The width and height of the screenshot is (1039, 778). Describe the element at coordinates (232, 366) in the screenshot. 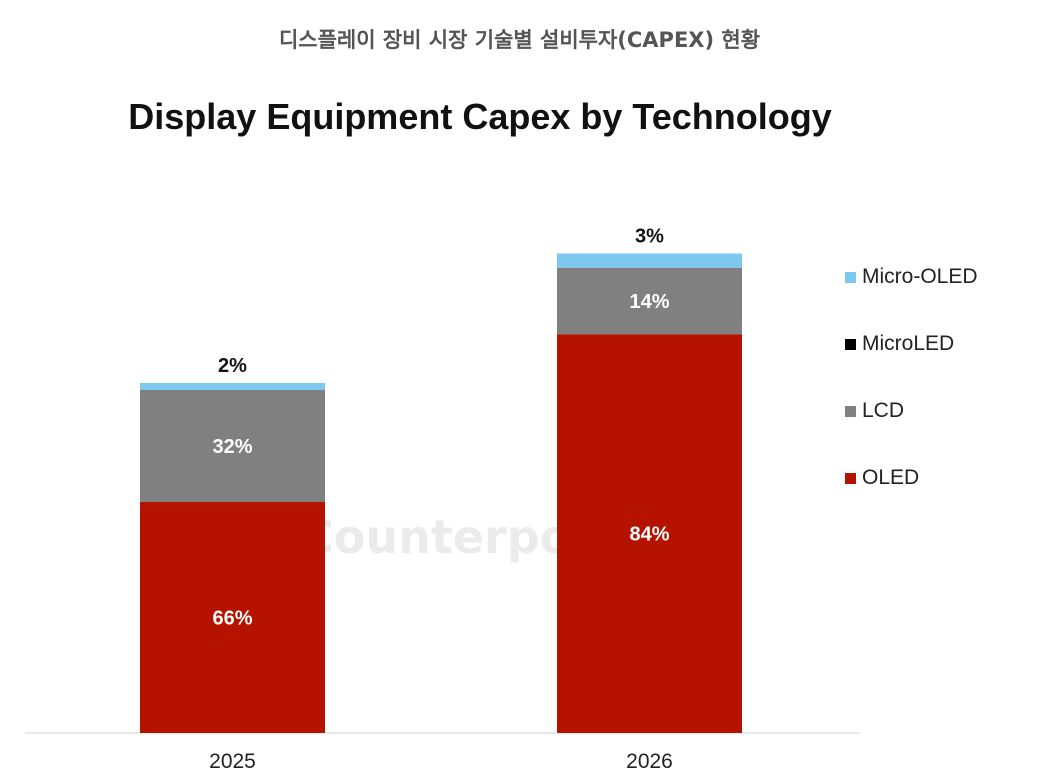

I see `data-label-micro-oled-2025: 2%` at that location.